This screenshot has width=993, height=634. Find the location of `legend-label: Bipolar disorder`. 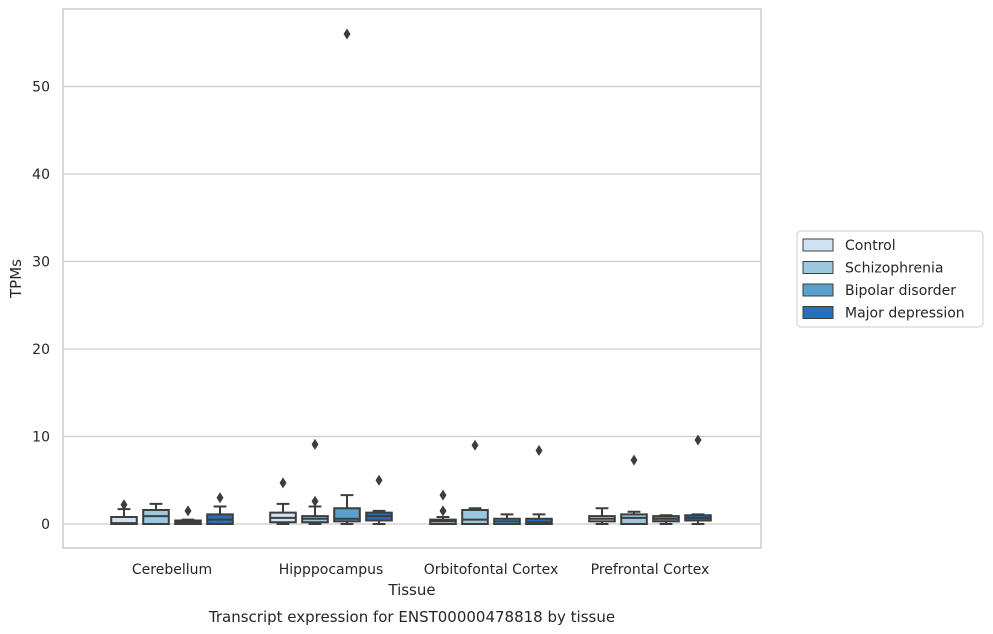

legend-label: Bipolar disorder is located at coordinates (900, 291).